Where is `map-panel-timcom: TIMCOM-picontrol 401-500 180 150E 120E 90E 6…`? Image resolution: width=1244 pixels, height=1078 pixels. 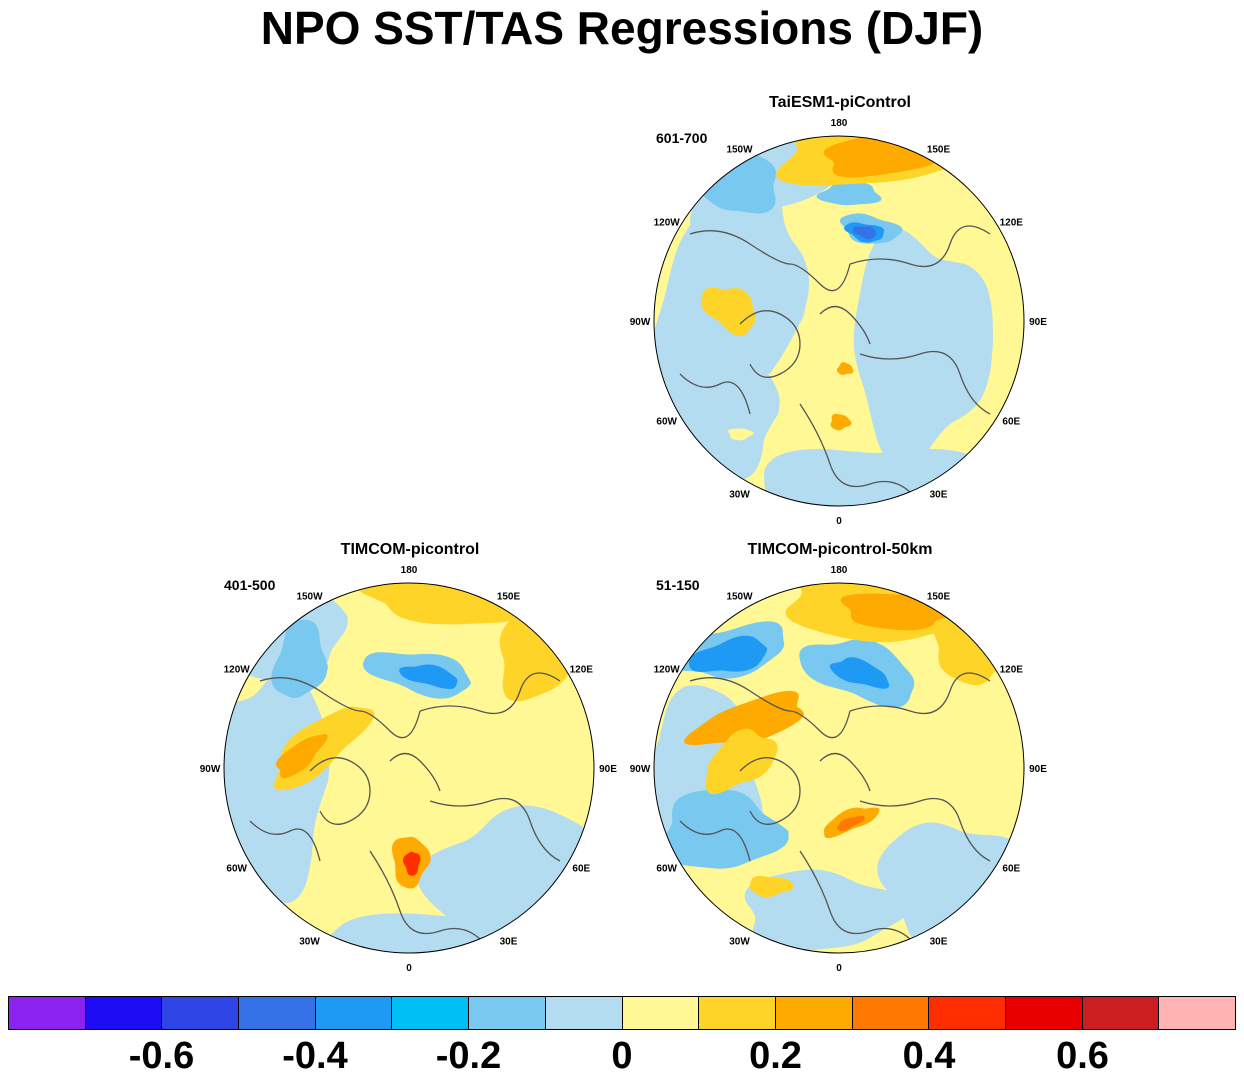 map-panel-timcom: TIMCOM-picontrol 401-500 180 150E 120E 90E 6… is located at coordinates (410, 757).